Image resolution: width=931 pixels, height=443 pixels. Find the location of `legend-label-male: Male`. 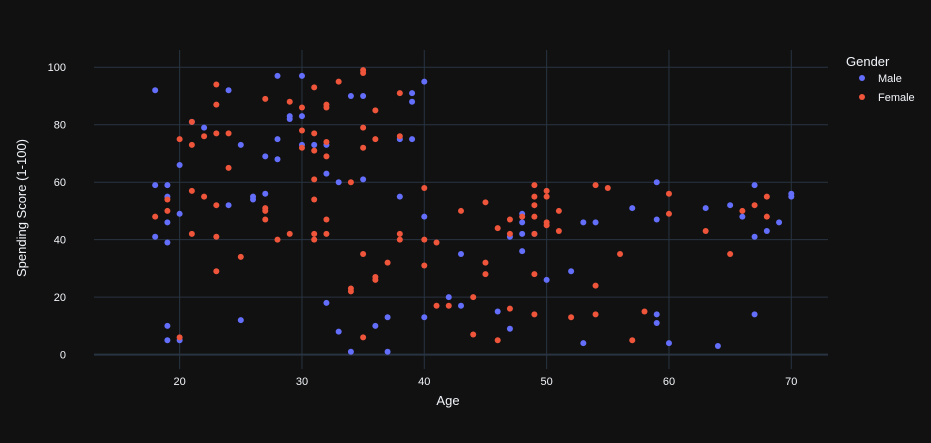

legend-label-male: Male is located at coordinates (890, 79).